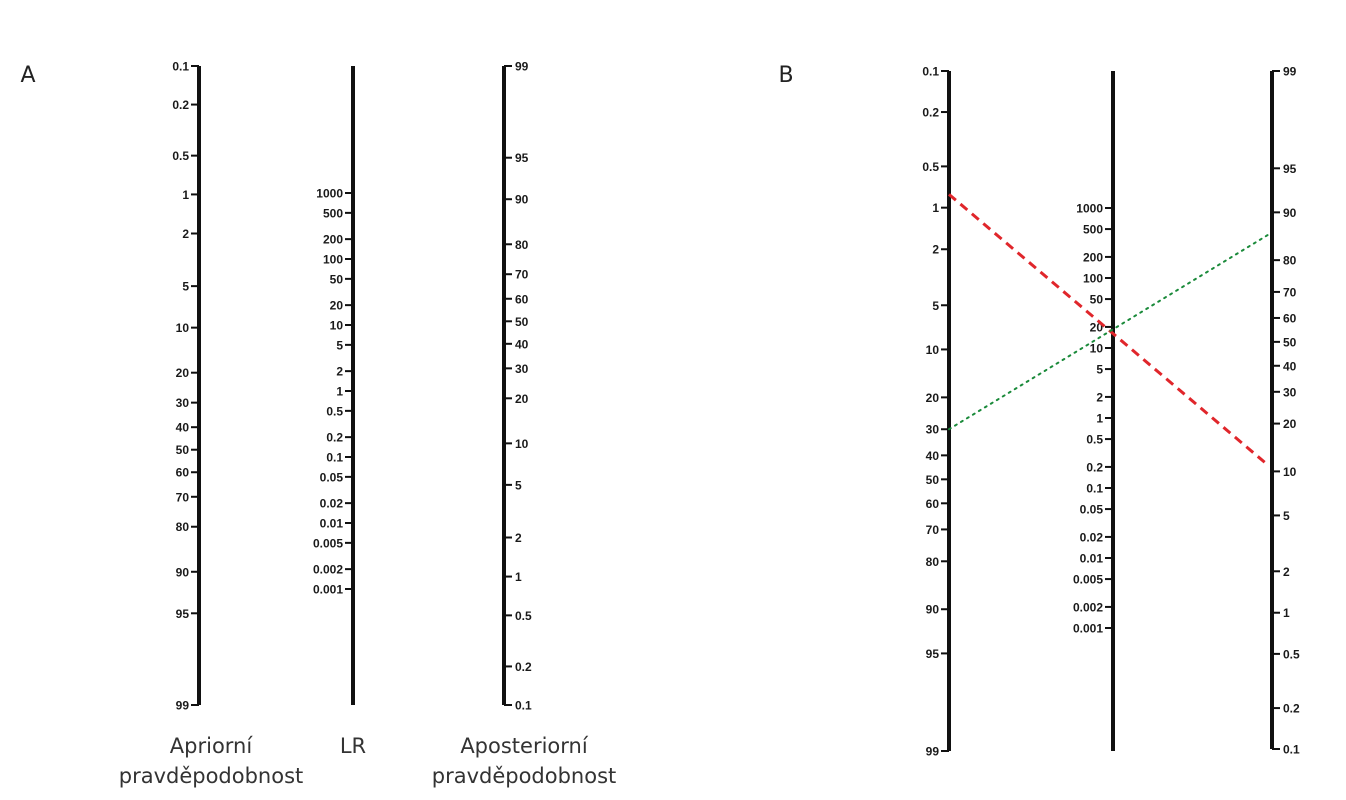  What do you see at coordinates (185, 234) in the screenshot?
I see `prior-tick-label: 2` at bounding box center [185, 234].